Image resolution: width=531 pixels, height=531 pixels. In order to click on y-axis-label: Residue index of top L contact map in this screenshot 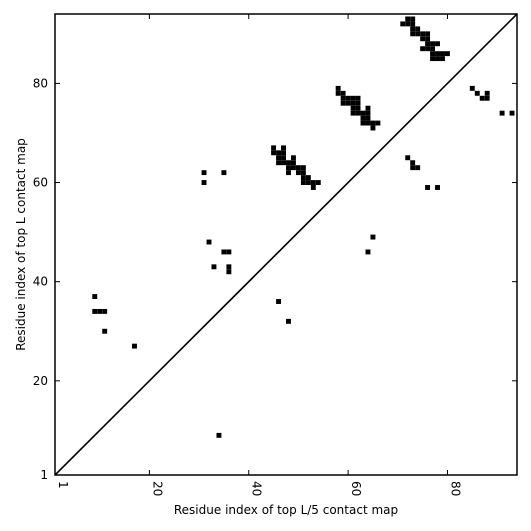, I will do `click(21, 244)`.